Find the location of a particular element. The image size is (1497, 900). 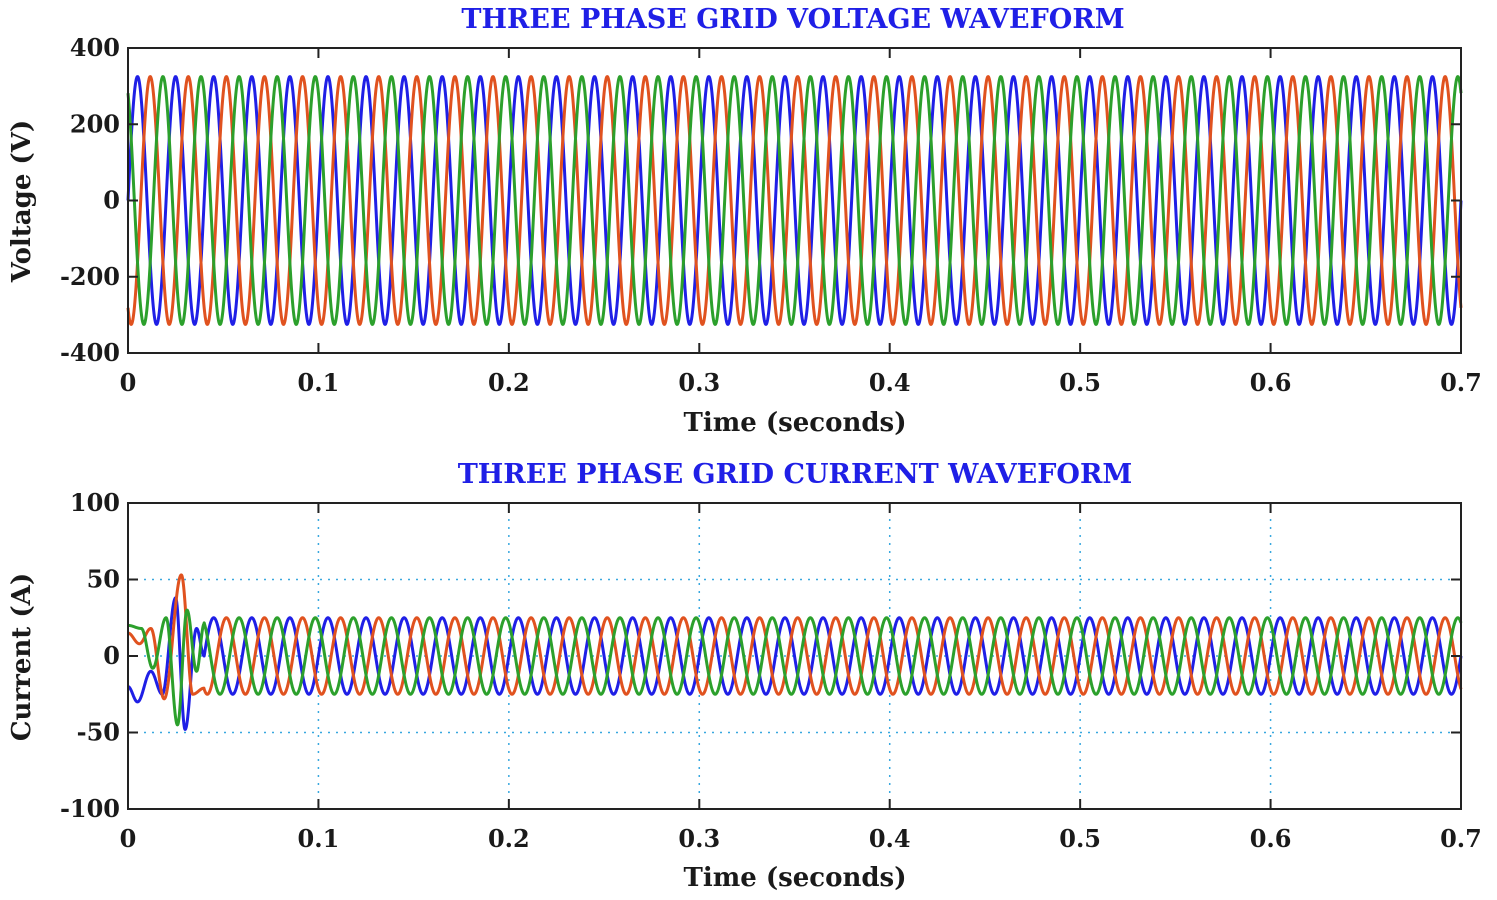

voltage-plot-xtick-label-0: 0 is located at coordinates (128, 382).